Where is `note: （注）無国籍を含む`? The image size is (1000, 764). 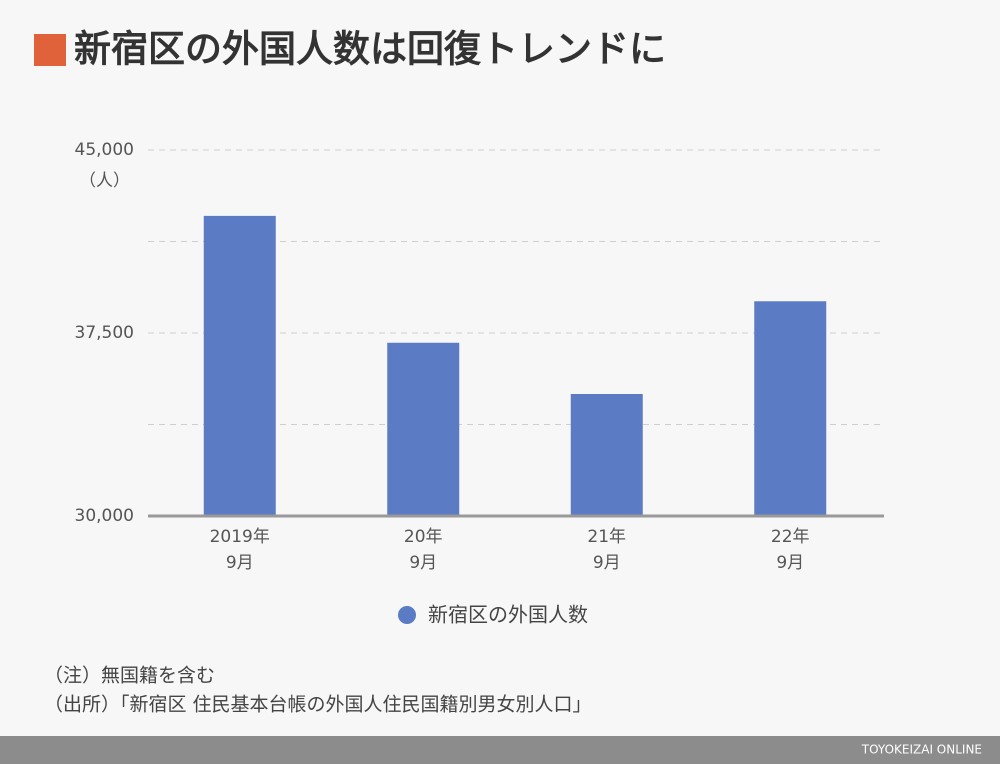
note: （注）無国籍を含む is located at coordinates (129, 676).